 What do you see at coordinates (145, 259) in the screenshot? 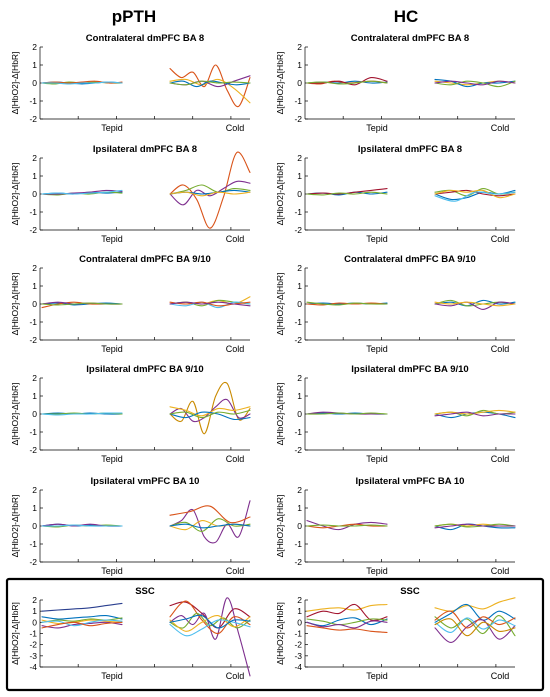
I see `panel-title: Contralateral dmPFC BA 9/10` at bounding box center [145, 259].